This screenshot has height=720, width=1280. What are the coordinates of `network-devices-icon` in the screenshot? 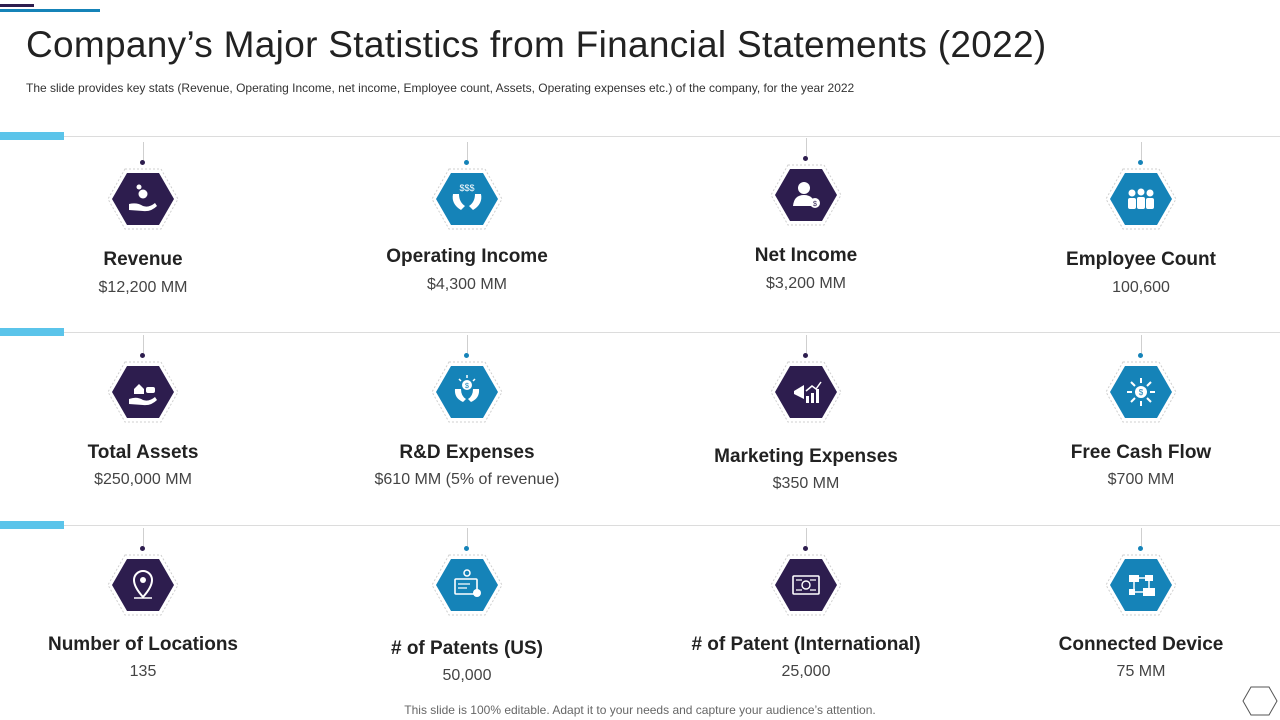 It's located at (1141, 585).